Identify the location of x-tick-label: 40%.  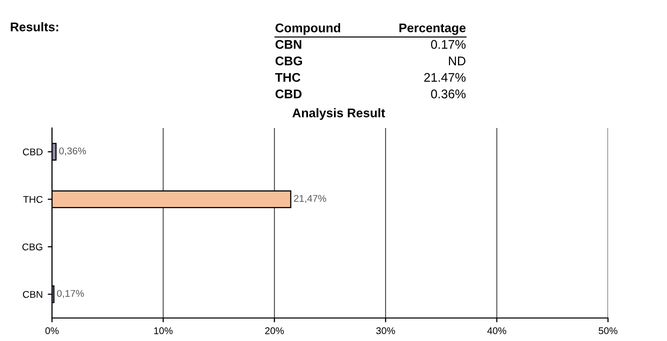
(496, 330).